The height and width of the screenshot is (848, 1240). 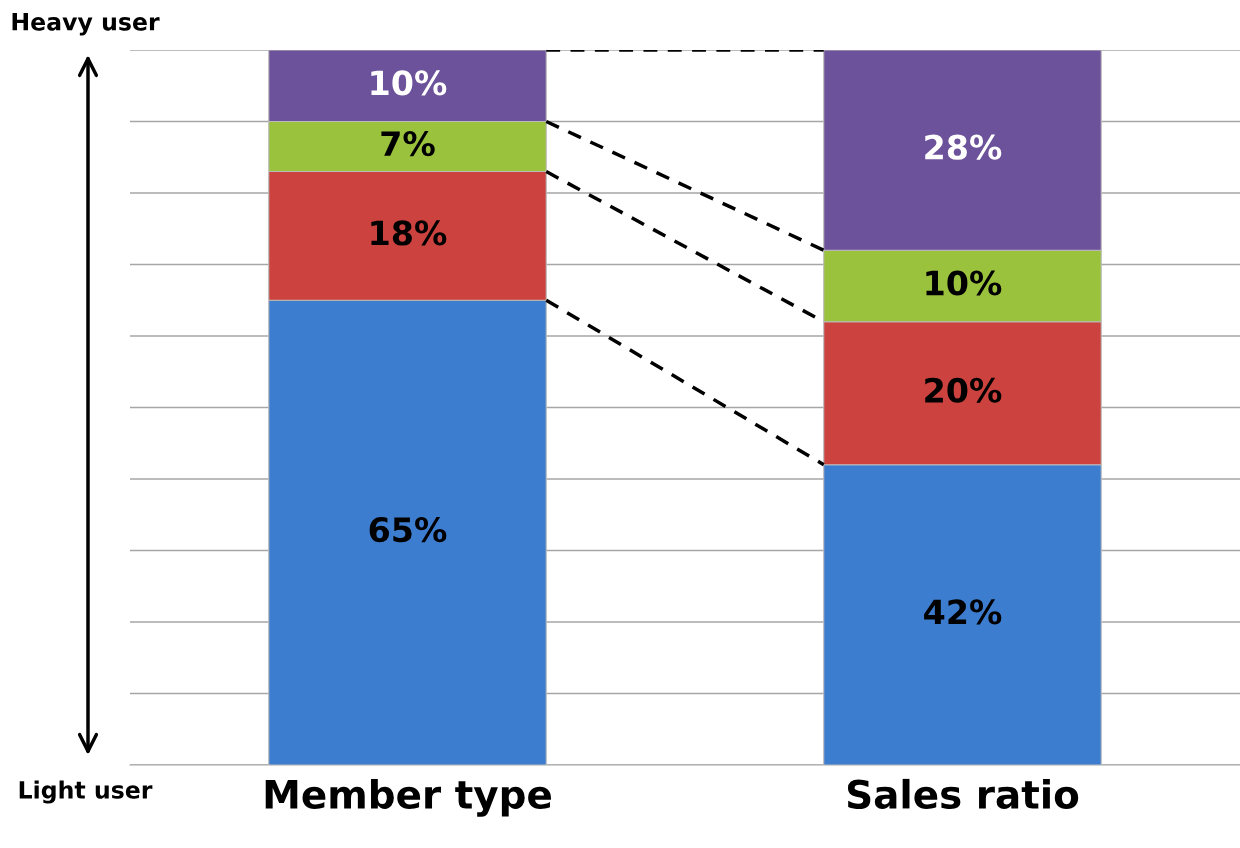 What do you see at coordinates (408, 797) in the screenshot?
I see `x-tick-label: Member type` at bounding box center [408, 797].